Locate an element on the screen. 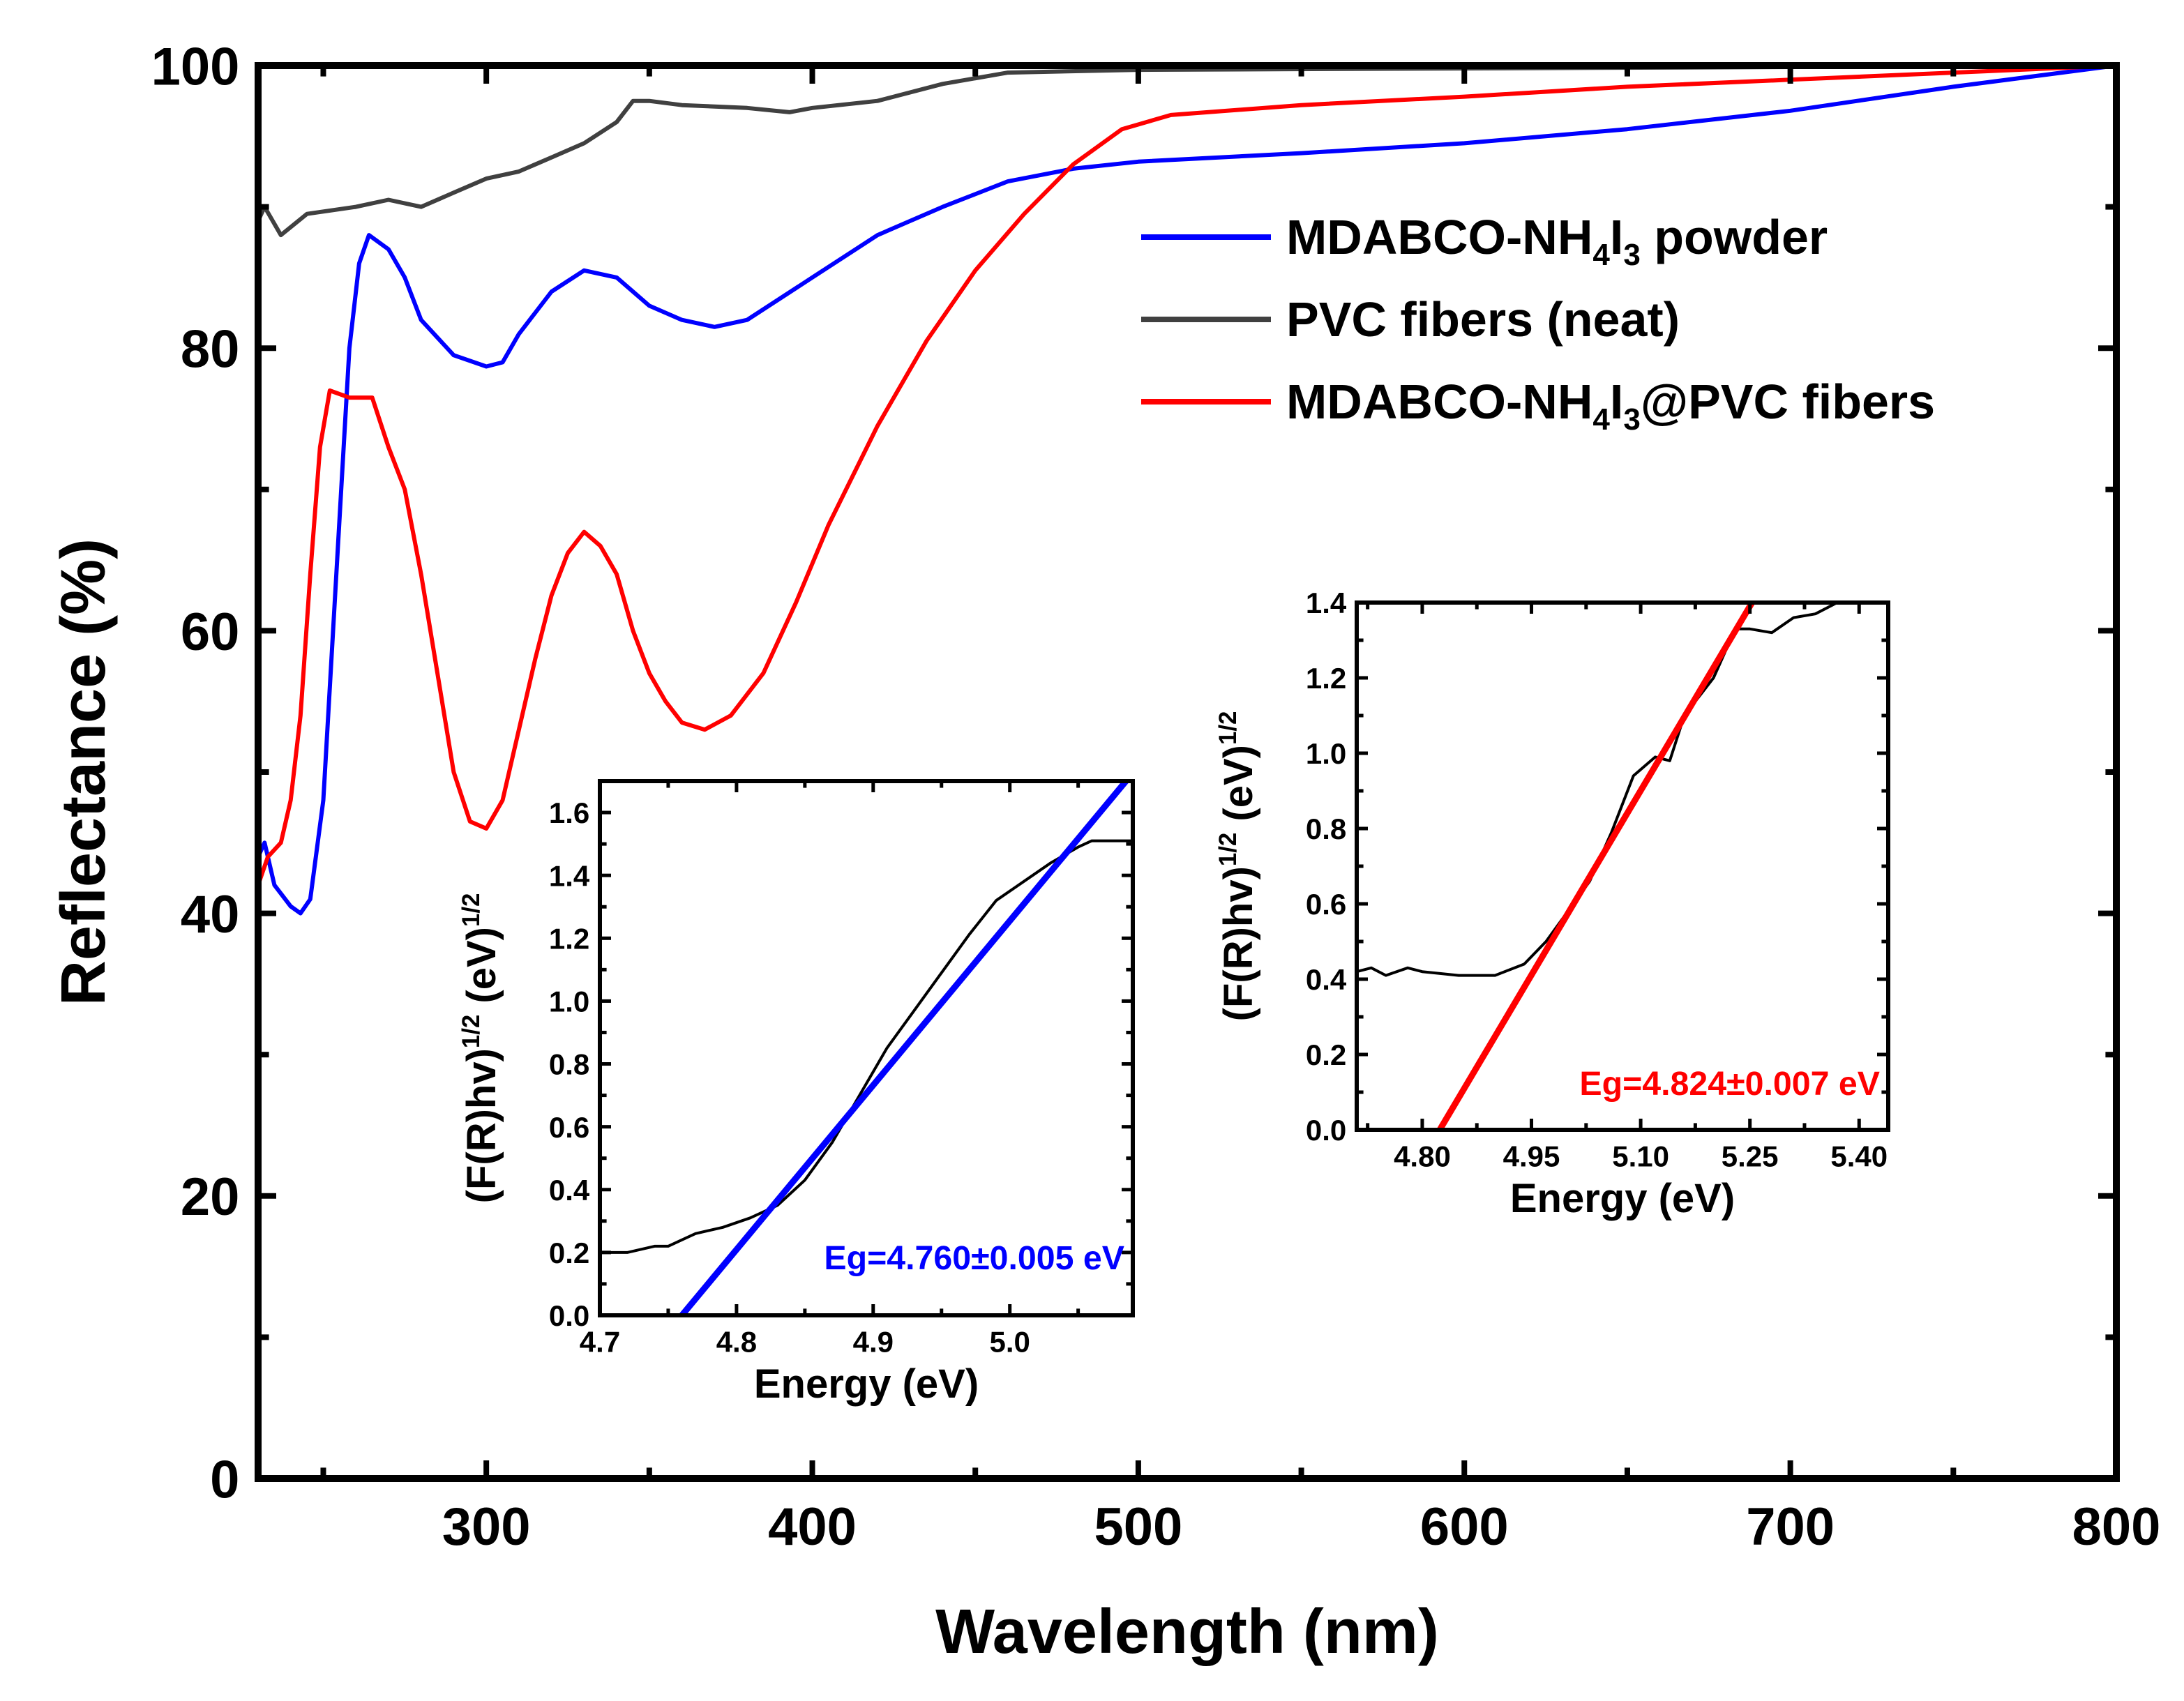 This screenshot has width=2184, height=1701. x-tick-label: 400 is located at coordinates (812, 1527).